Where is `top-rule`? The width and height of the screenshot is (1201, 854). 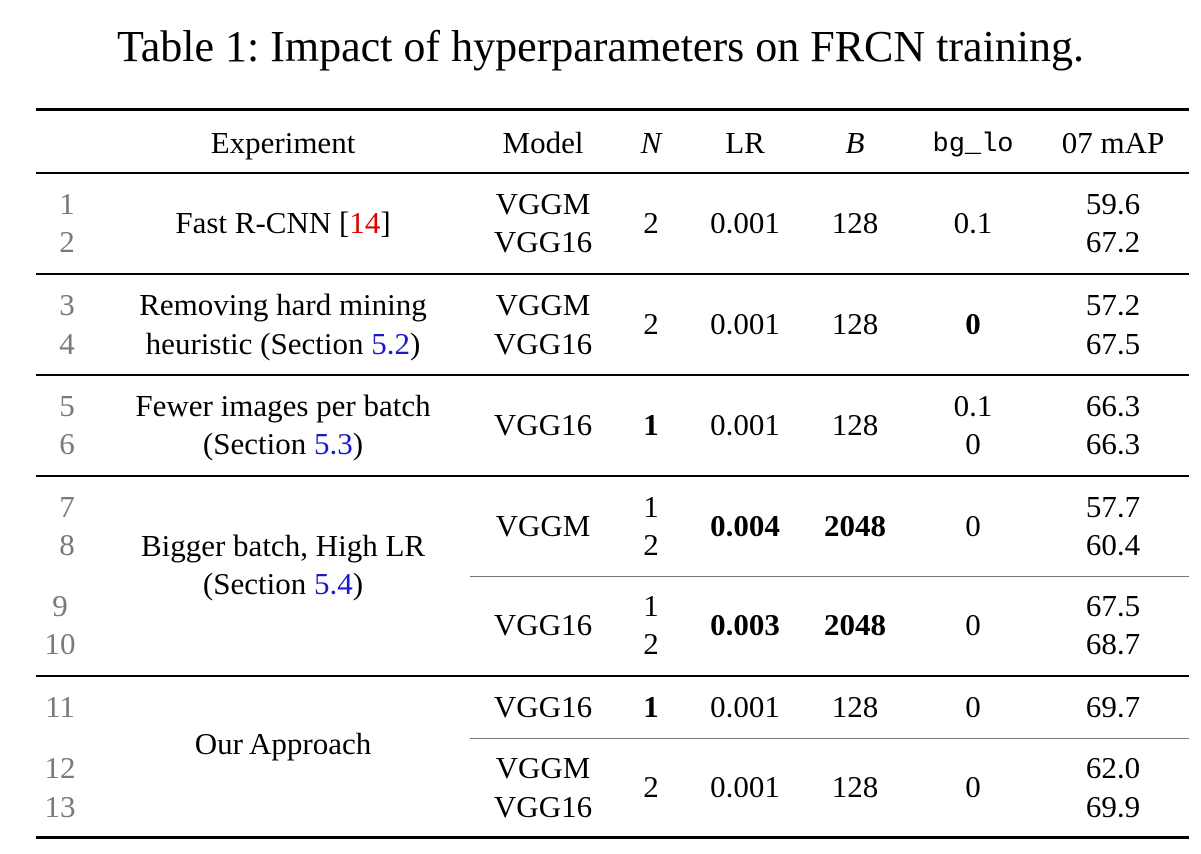 top-rule is located at coordinates (612, 109).